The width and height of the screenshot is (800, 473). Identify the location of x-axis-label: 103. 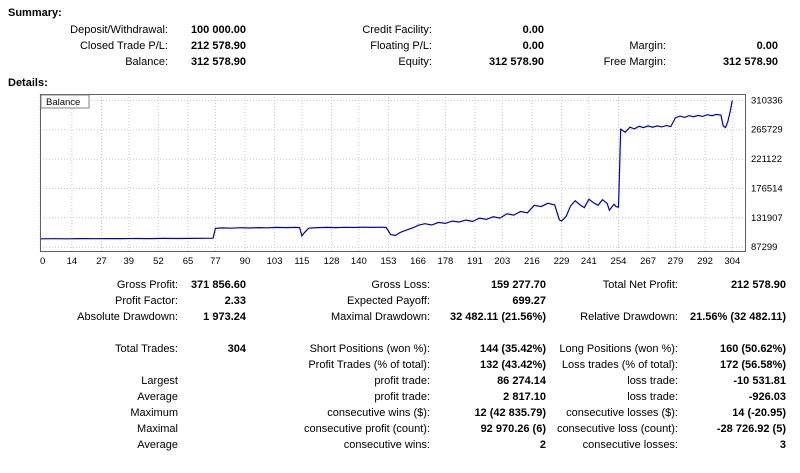
(275, 261).